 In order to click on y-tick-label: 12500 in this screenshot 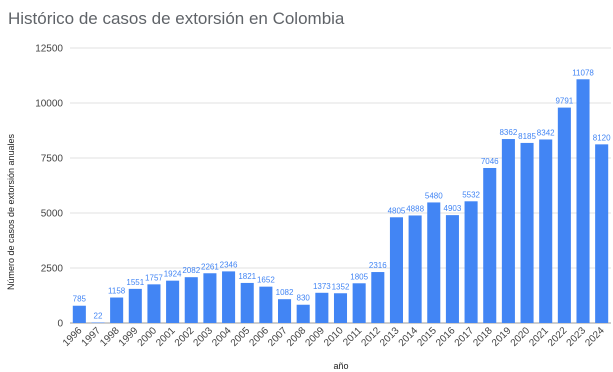, I will do `click(49, 49)`.